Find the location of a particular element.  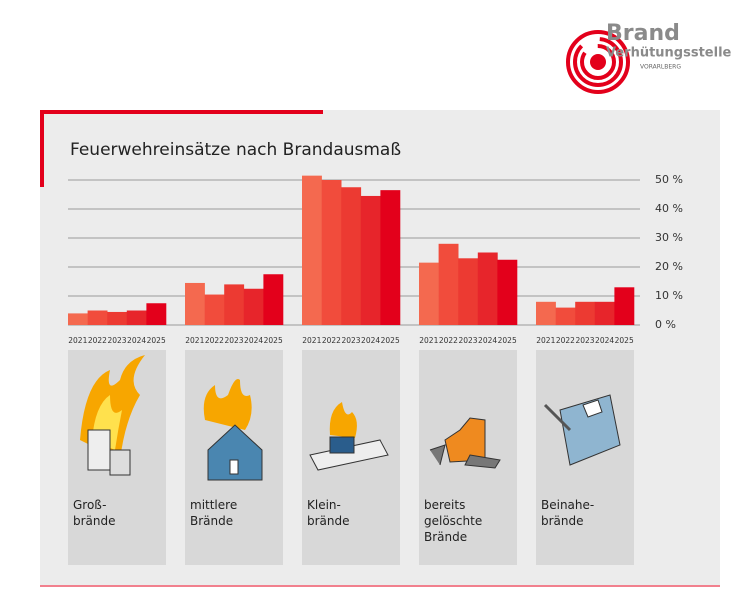

icon-debris is located at coordinates (465, 456).